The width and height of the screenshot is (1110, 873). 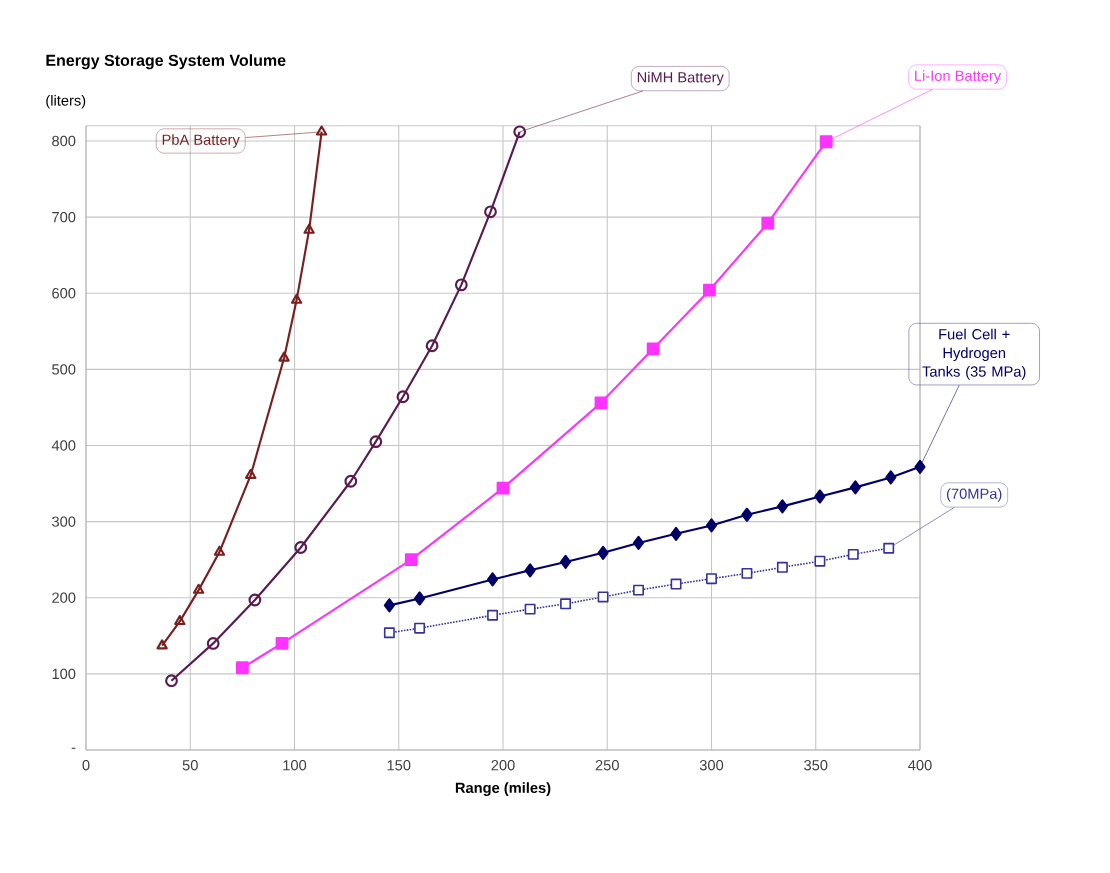 What do you see at coordinates (399, 765) in the screenshot?
I see `x-tick-label: 150` at bounding box center [399, 765].